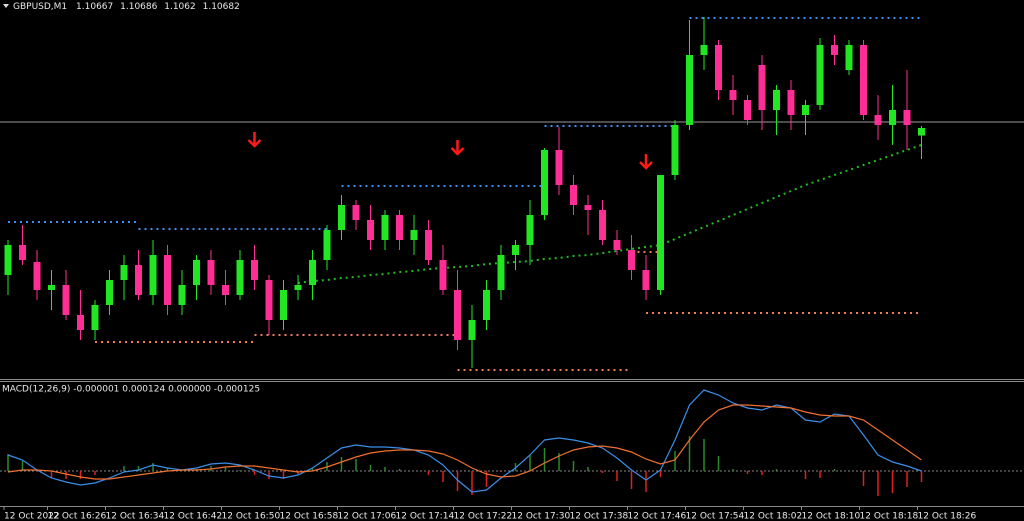 The image size is (1024, 521). What do you see at coordinates (483, 516) in the screenshot?
I see `time-label: 12 Oct 17:22` at bounding box center [483, 516].